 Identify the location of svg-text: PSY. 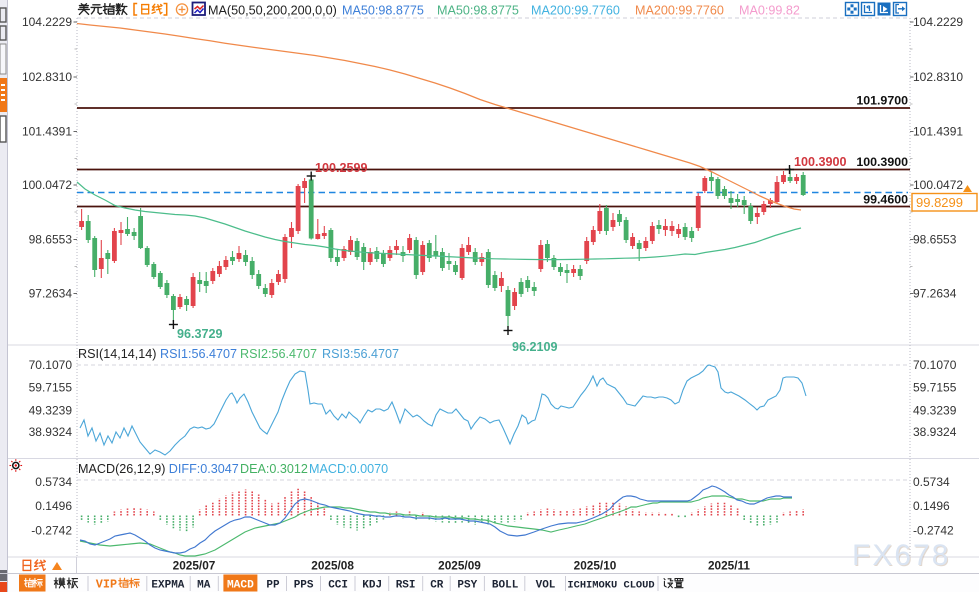
(467, 585).